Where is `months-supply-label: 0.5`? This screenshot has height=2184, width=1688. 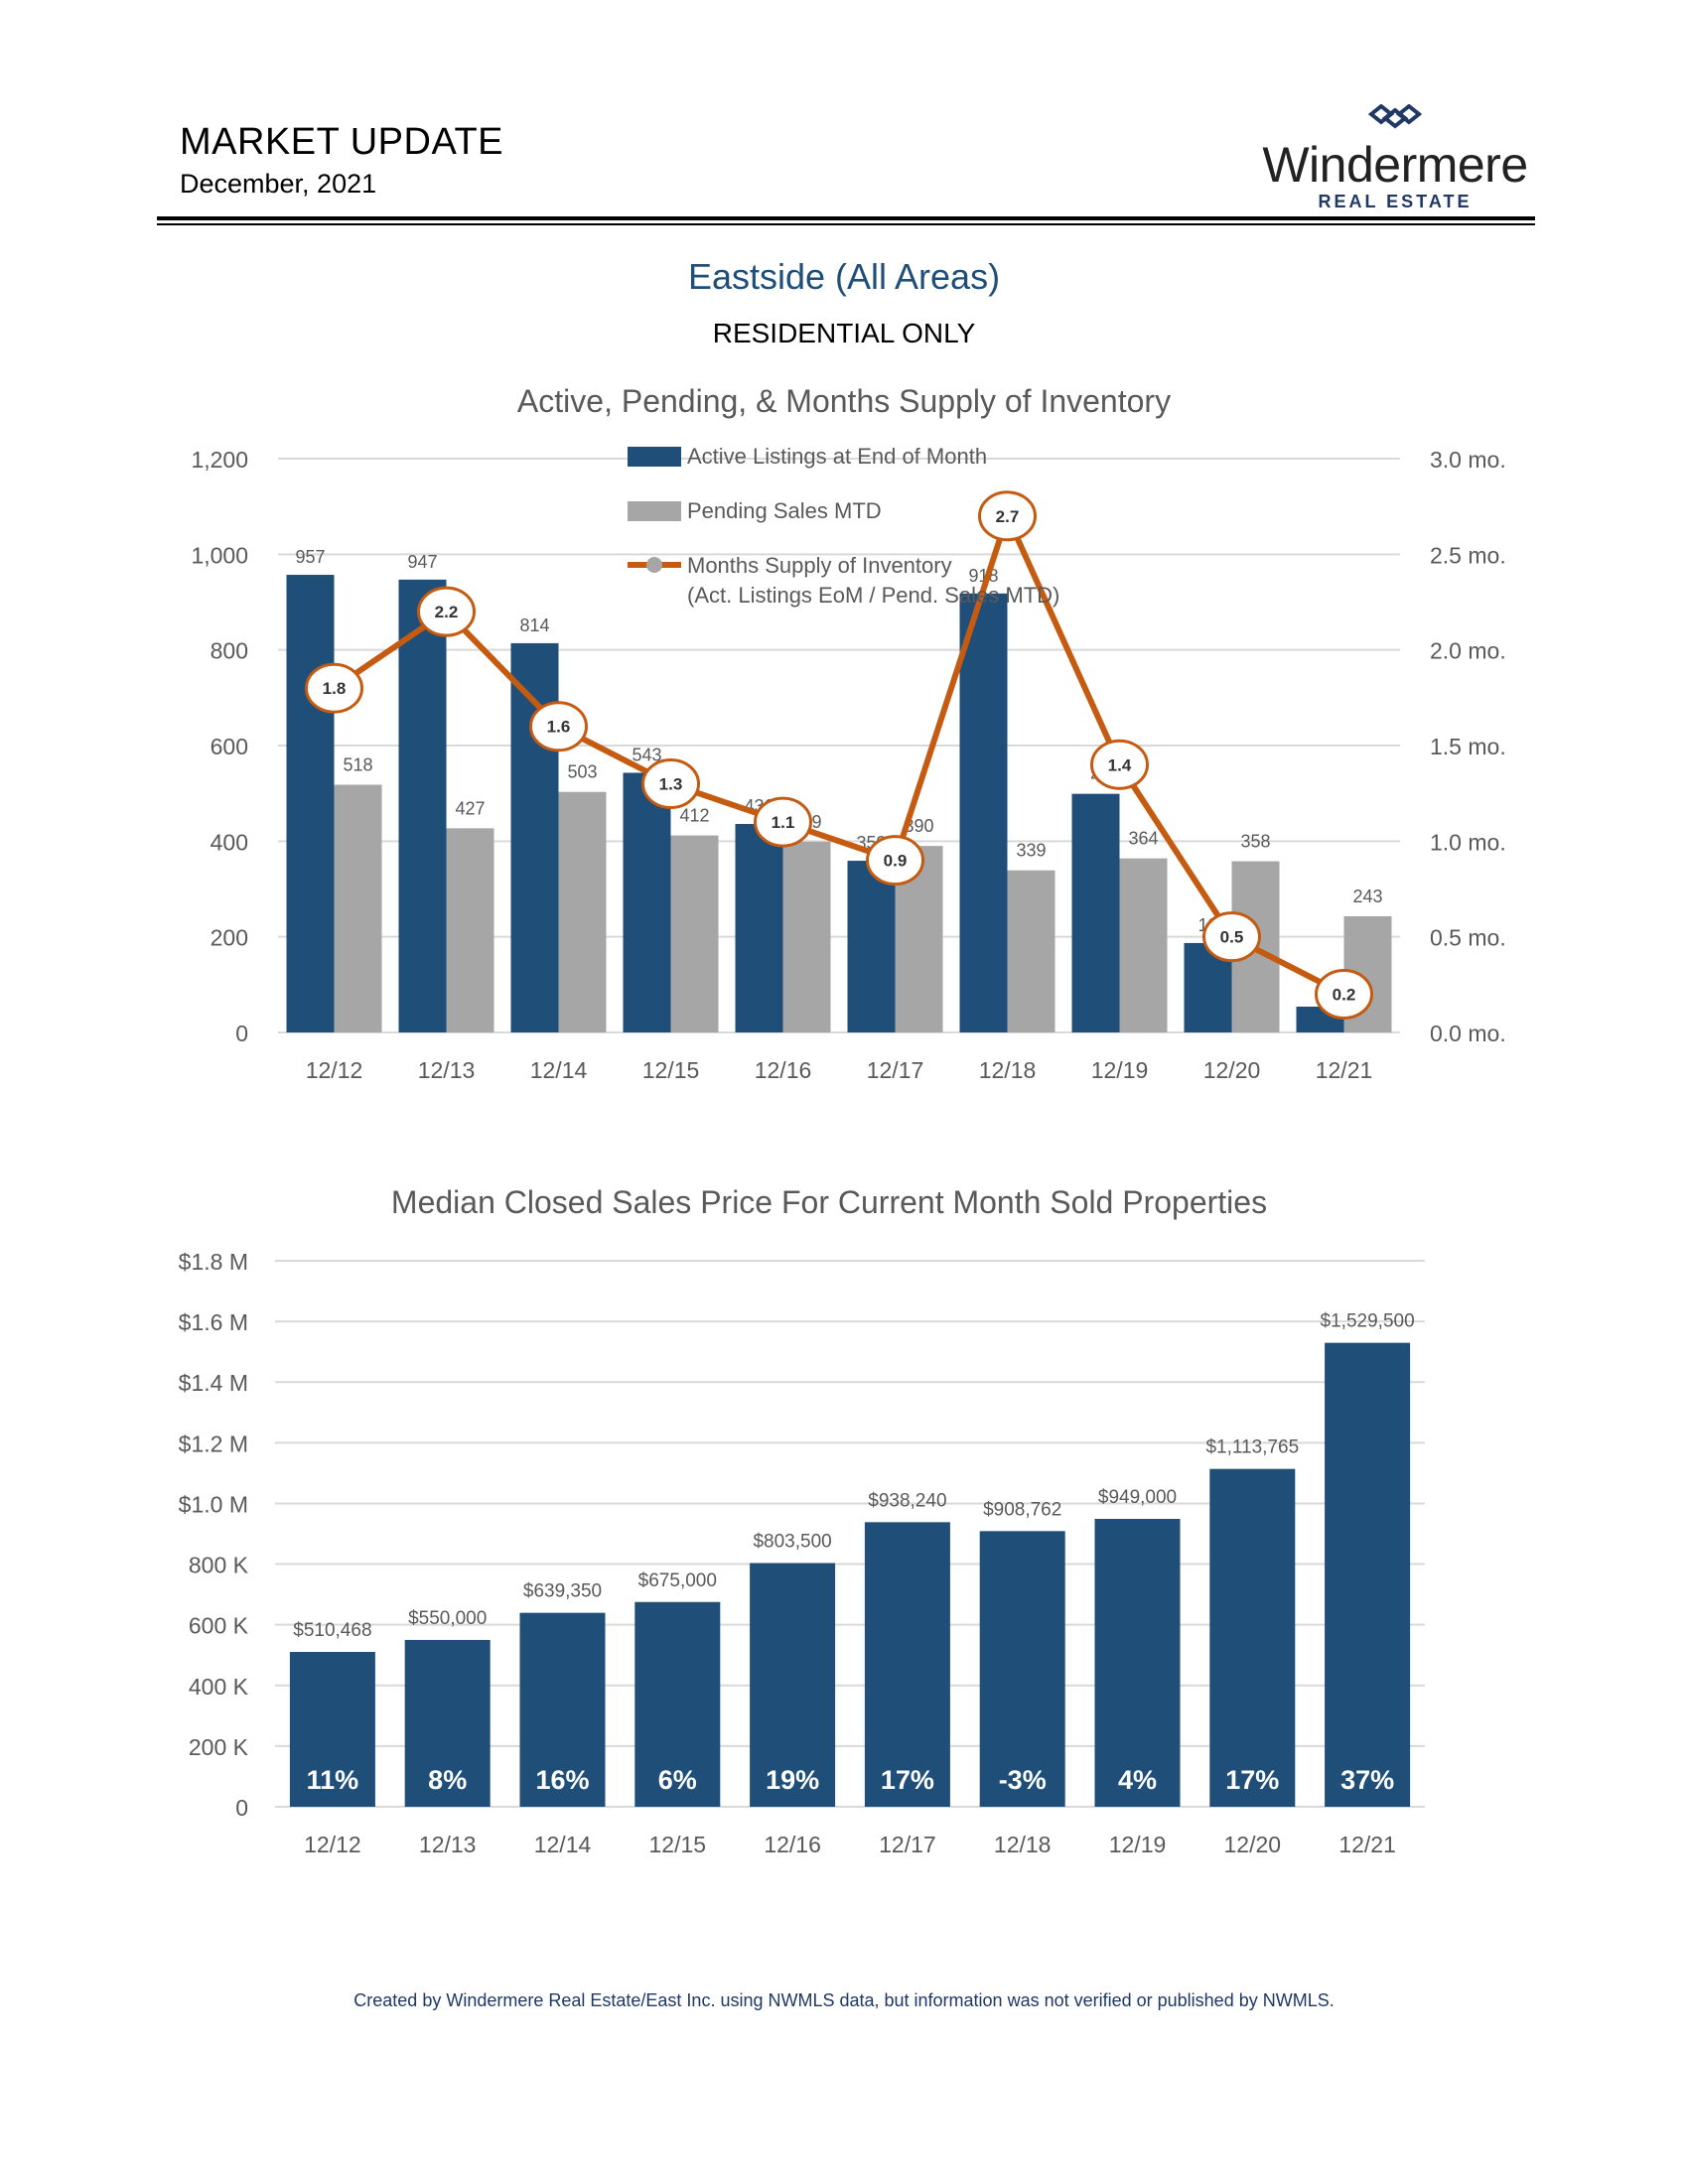
months-supply-label: 0.5 is located at coordinates (1232, 937).